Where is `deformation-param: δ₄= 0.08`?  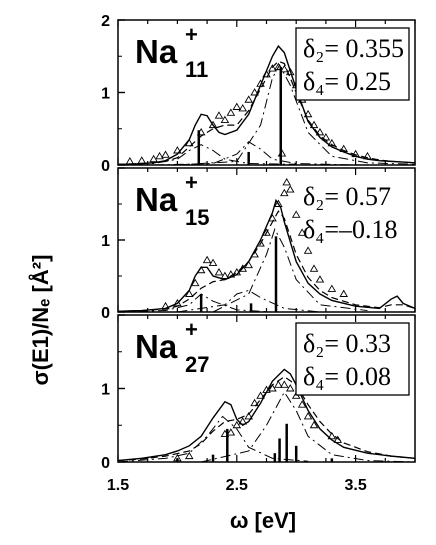
deformation-param: δ₄= 0.08 is located at coordinates (347, 376).